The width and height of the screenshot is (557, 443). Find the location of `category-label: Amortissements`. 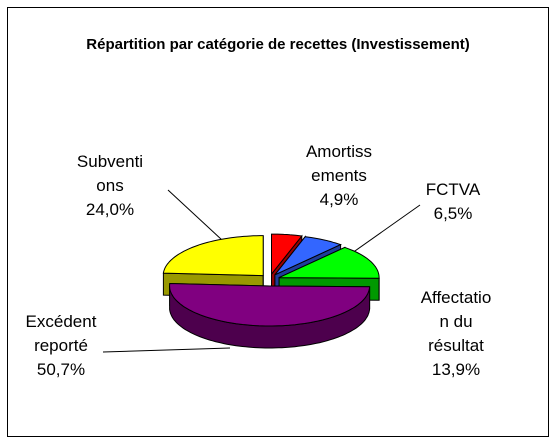

category-label: Amortissements is located at coordinates (339, 163).